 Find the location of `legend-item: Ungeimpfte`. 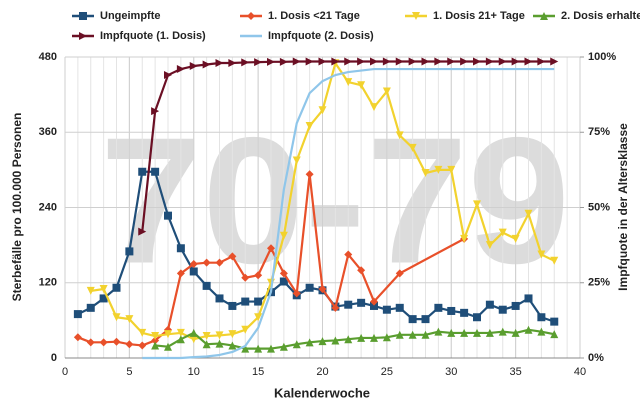

legend-item: Ungeimpfte is located at coordinates (116, 16).